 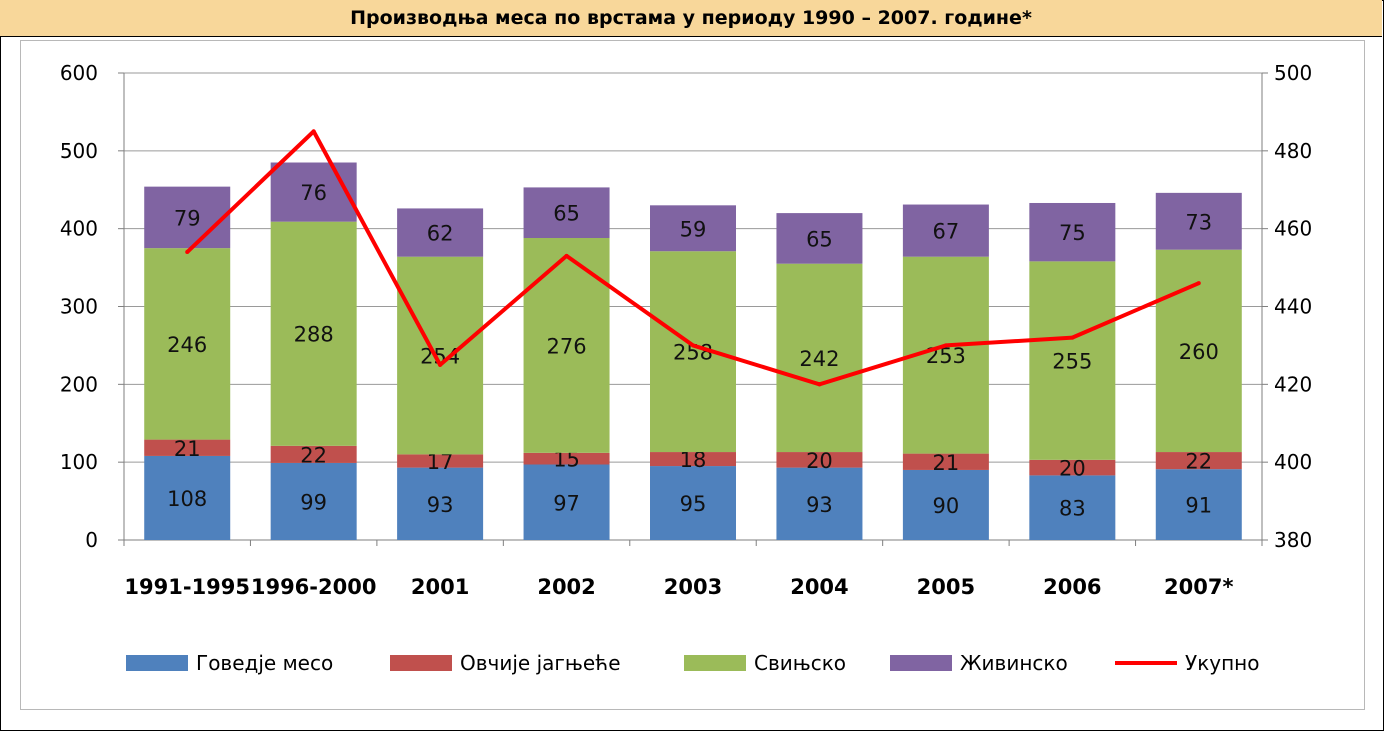 I want to click on x-tick-label: 1996-2000, so click(x=314, y=587).